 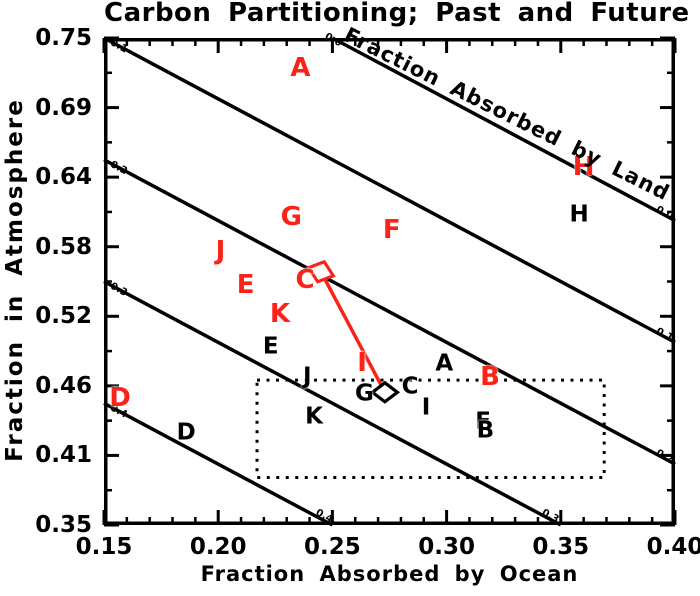 What do you see at coordinates (410, 386) in the screenshot?
I see `model-point-black-C: C` at bounding box center [410, 386].